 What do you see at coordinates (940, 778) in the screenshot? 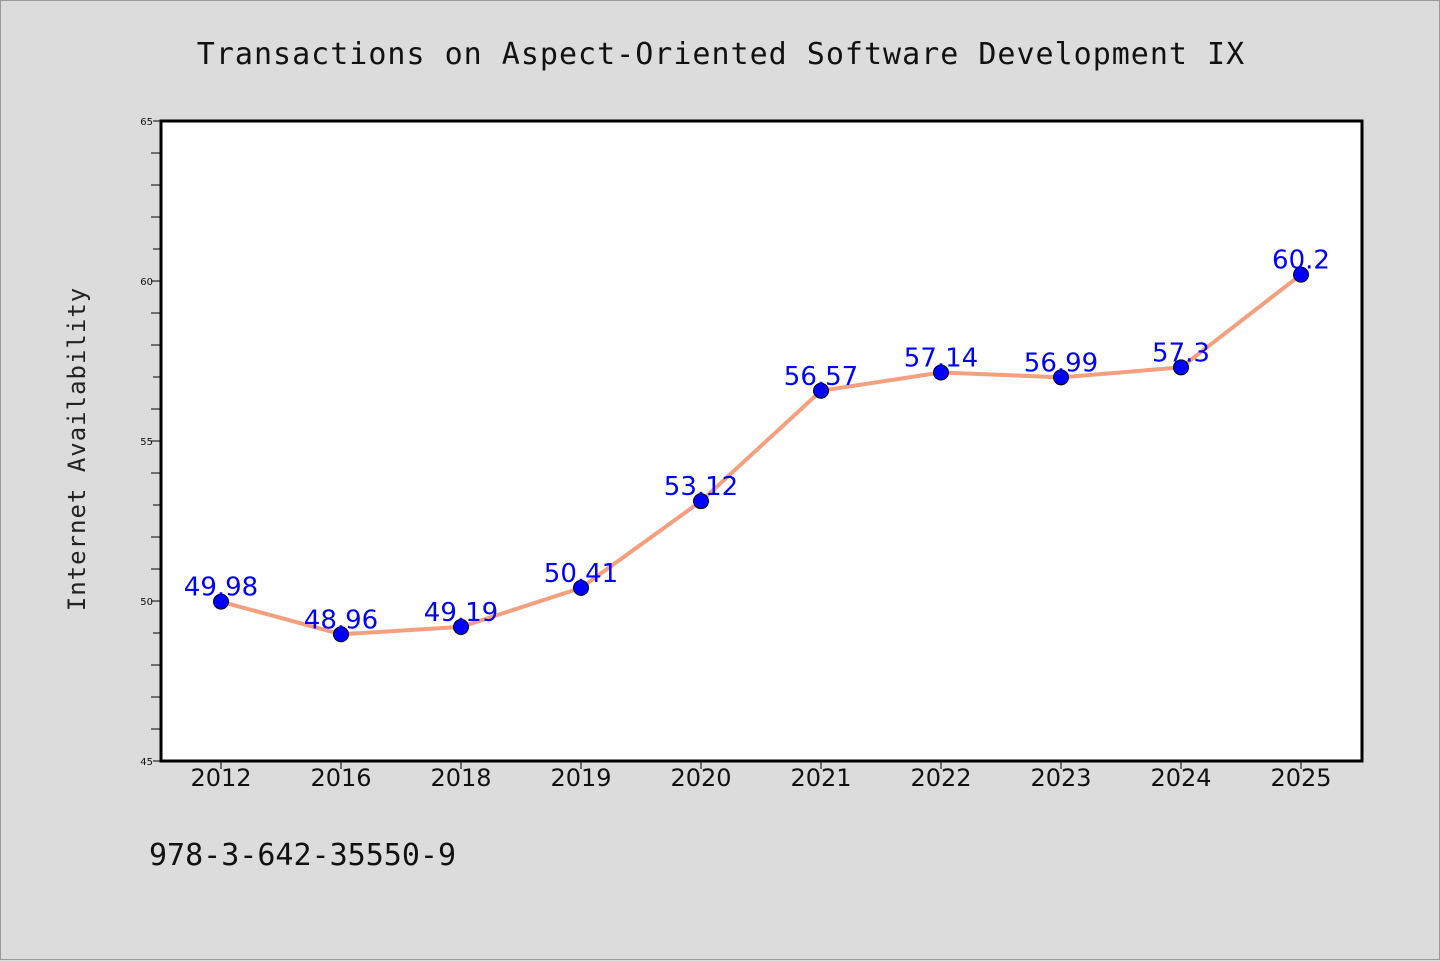
I see `x-tick-label: 2022` at bounding box center [940, 778].